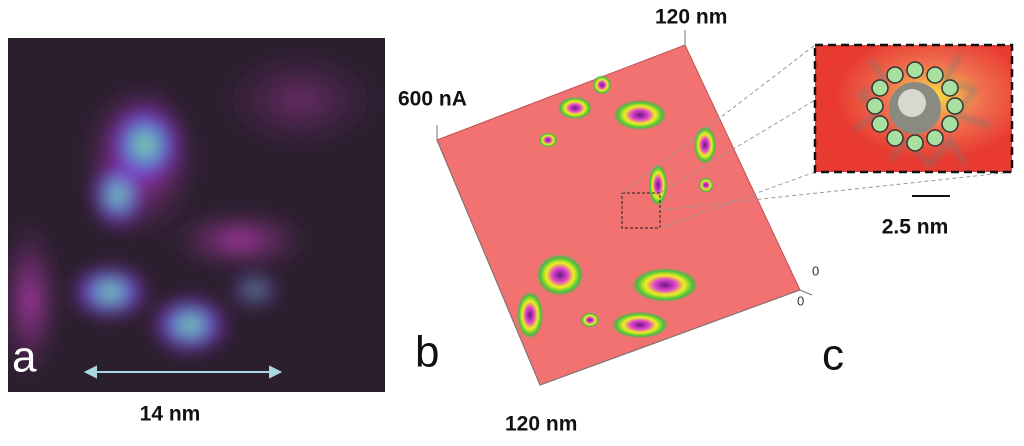  I want to click on panel-label: b, so click(427, 352).